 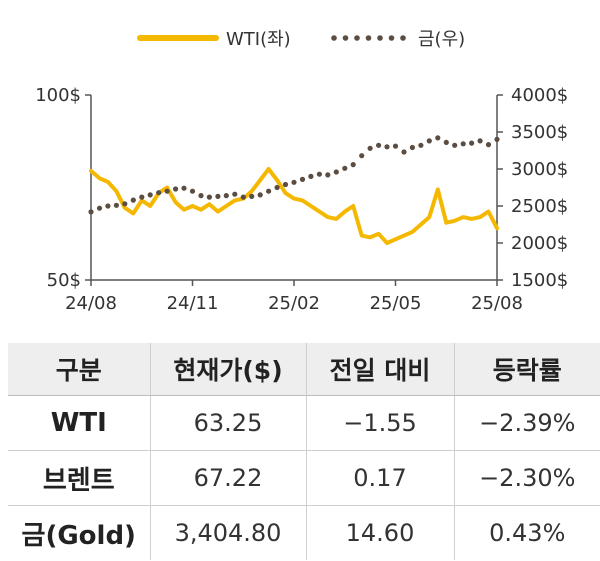 I want to click on table-row: 브렌트 67.22 0.17 −2.30%, so click(x=304, y=478).